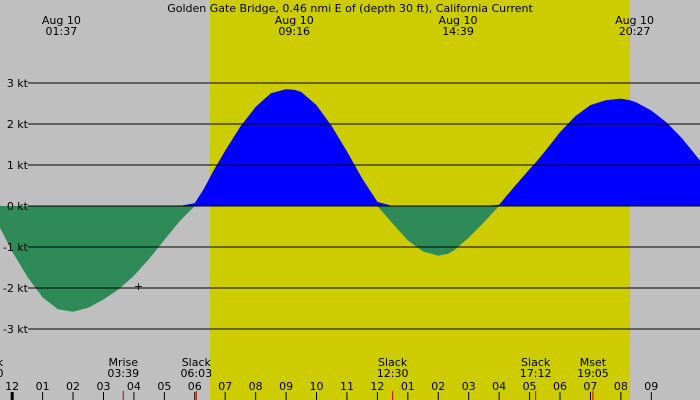 The height and width of the screenshot is (400, 700). What do you see at coordinates (18, 124) in the screenshot?
I see `y-tick-label: 2 kt` at bounding box center [18, 124].